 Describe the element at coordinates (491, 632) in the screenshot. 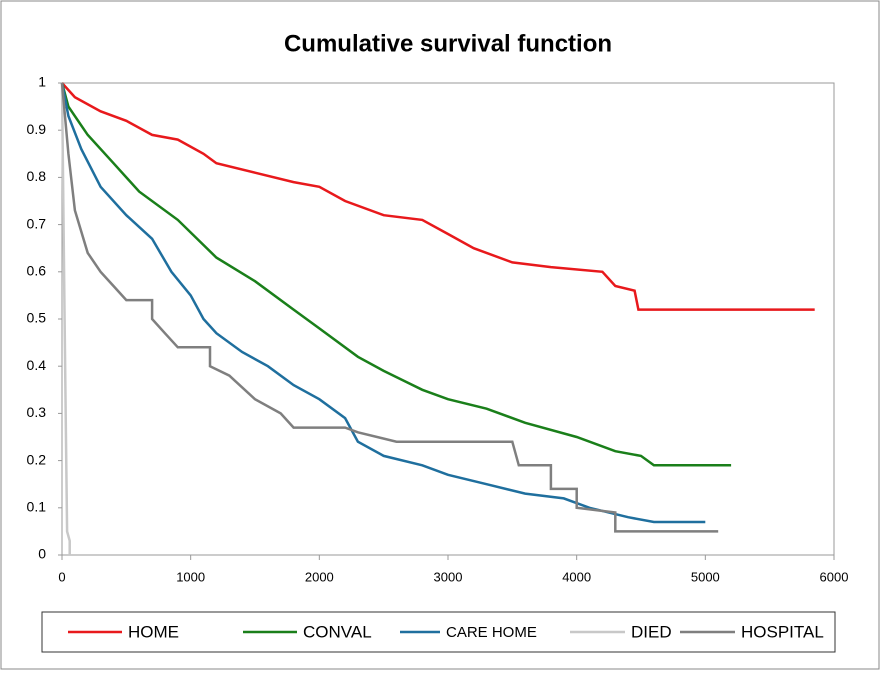

I see `legend-label: CARE HOME` at that location.